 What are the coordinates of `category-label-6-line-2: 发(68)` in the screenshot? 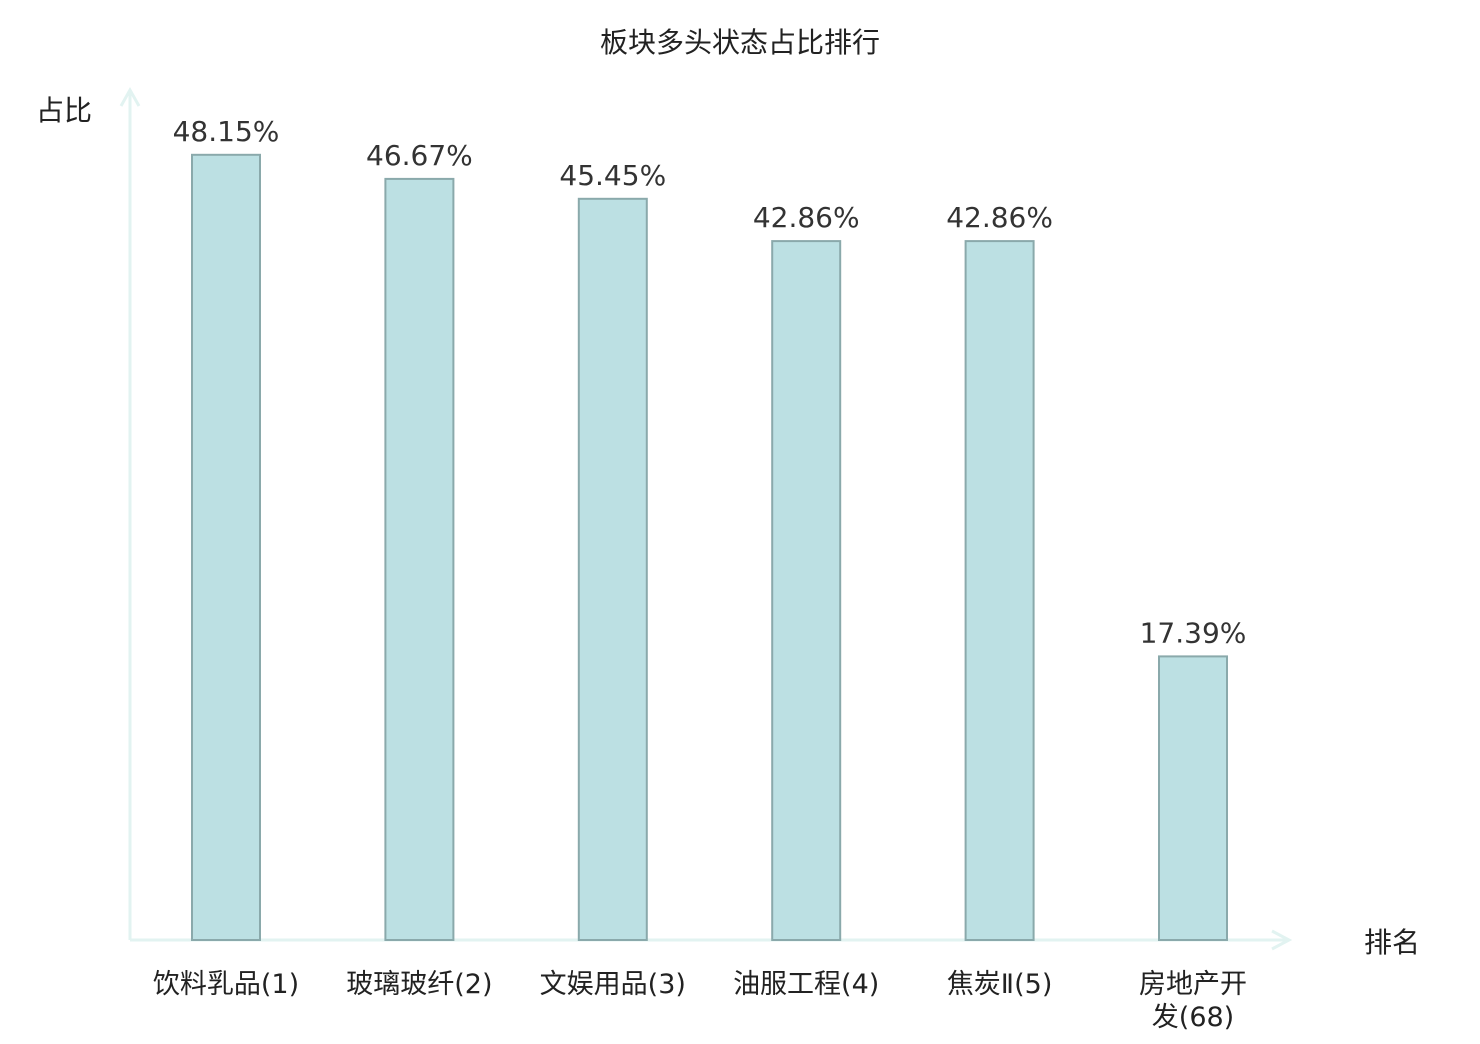 It's located at (1193, 1017).